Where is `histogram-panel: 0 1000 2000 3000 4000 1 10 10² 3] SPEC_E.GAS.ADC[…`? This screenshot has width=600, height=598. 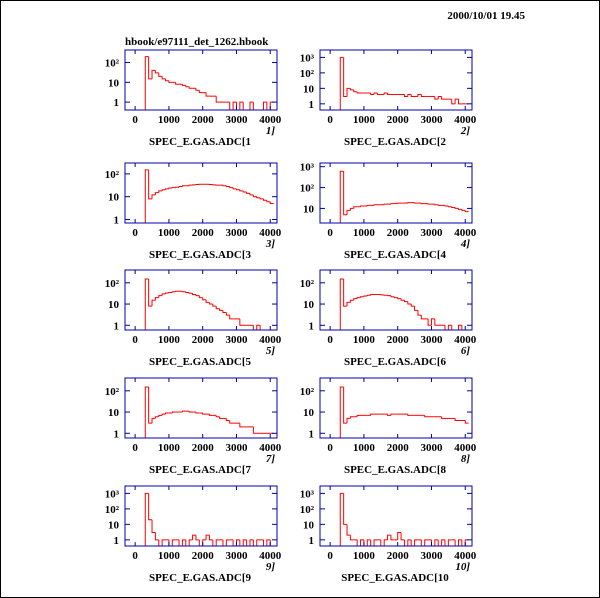
histogram-panel: 0 1000 2000 3000 4000 1 10 10² 3] SPEC_E.GAS.ADC[… is located at coordinates (193, 211).